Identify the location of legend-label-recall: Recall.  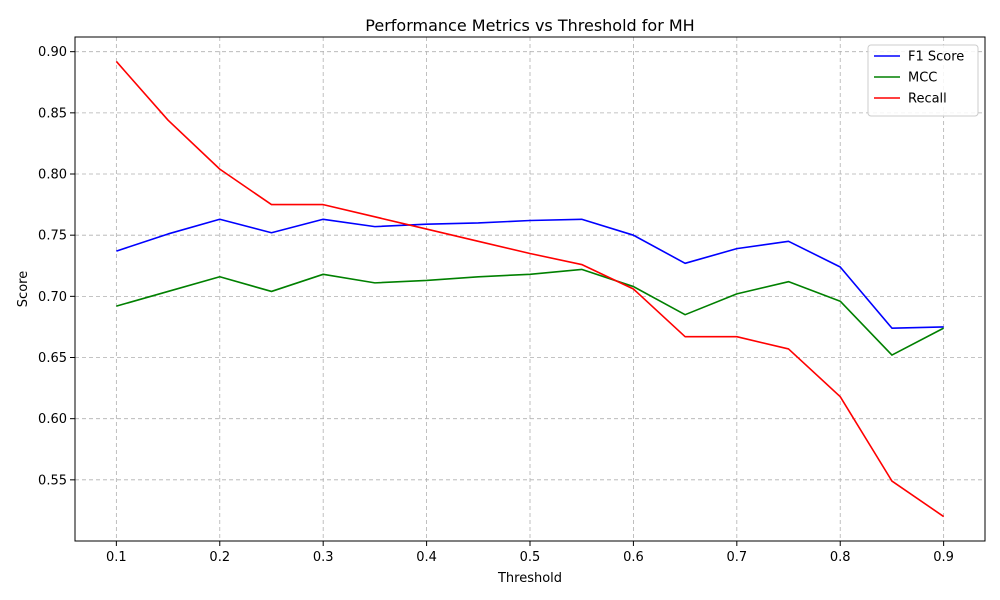
(927, 99).